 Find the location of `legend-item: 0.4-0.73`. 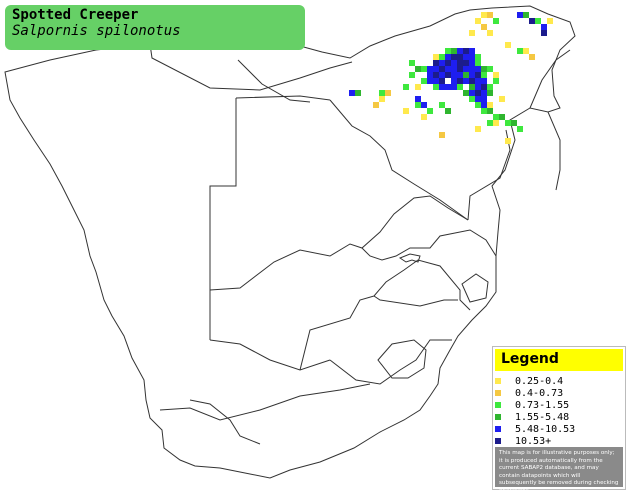

legend-item: 0.4-0.73 is located at coordinates (535, 393).